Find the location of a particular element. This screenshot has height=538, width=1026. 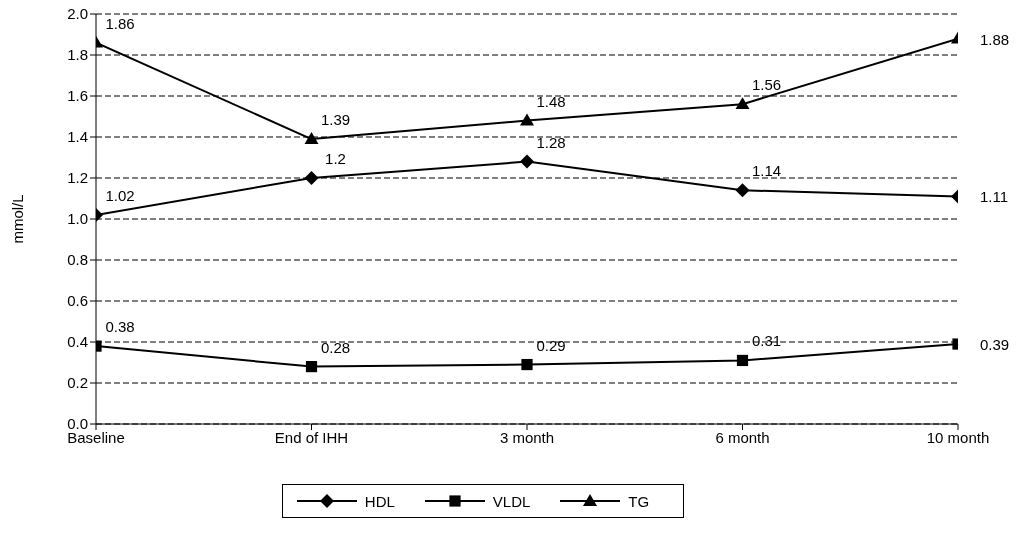

x-tick-label: 3 month is located at coordinates (527, 437).